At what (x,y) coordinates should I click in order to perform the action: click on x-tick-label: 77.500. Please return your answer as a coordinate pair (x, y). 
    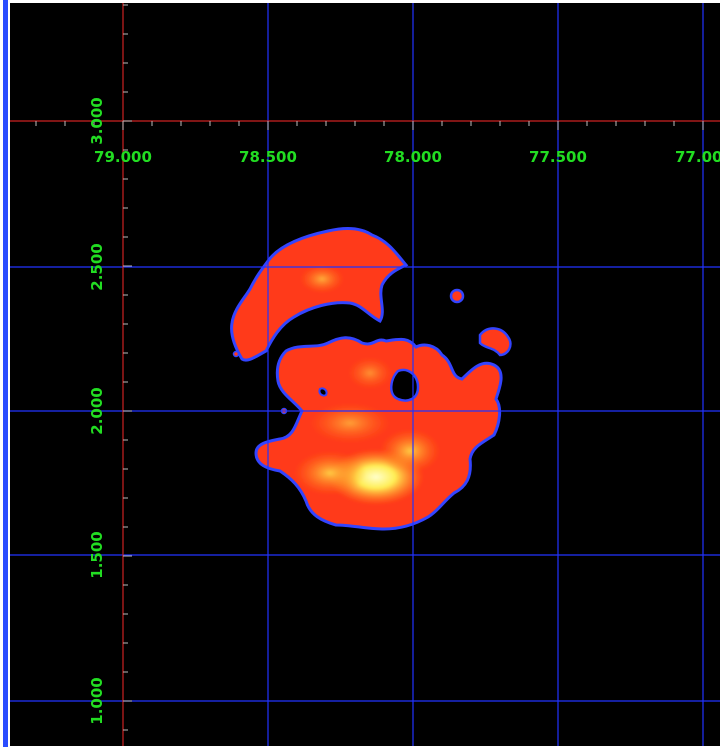
    Looking at the image, I should click on (558, 157).